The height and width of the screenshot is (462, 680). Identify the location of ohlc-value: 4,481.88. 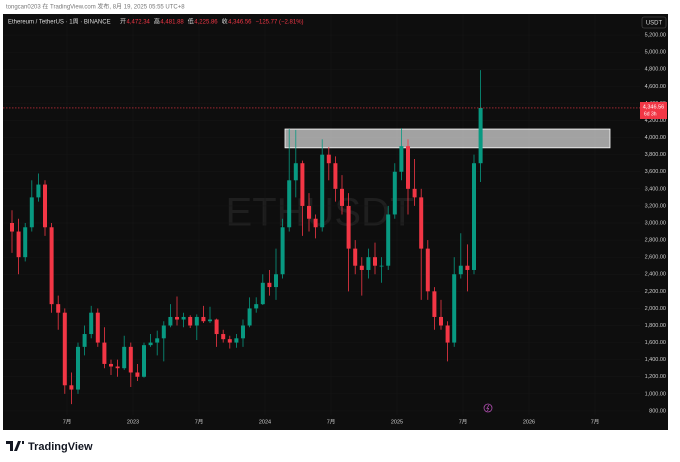
(172, 23).